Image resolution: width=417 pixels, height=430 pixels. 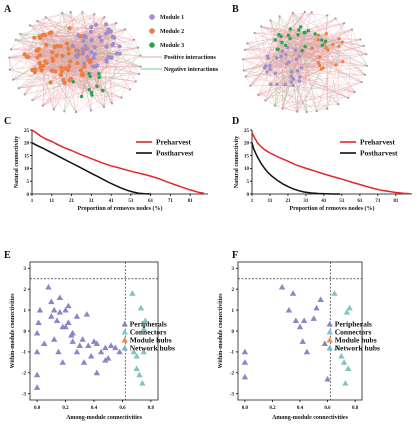 I want to click on y-tick-label: -2, so click(x=24, y=374).